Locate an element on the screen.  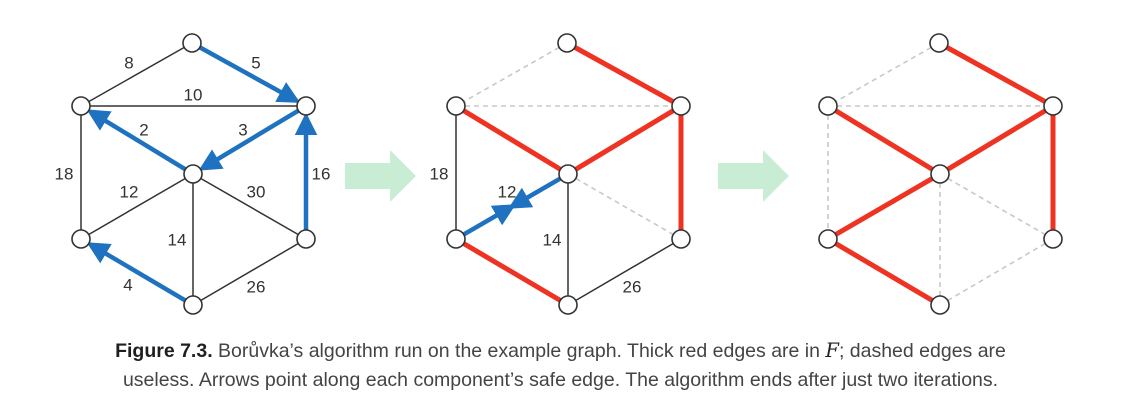
weight-label-c-ur: 3 is located at coordinates (242, 129).